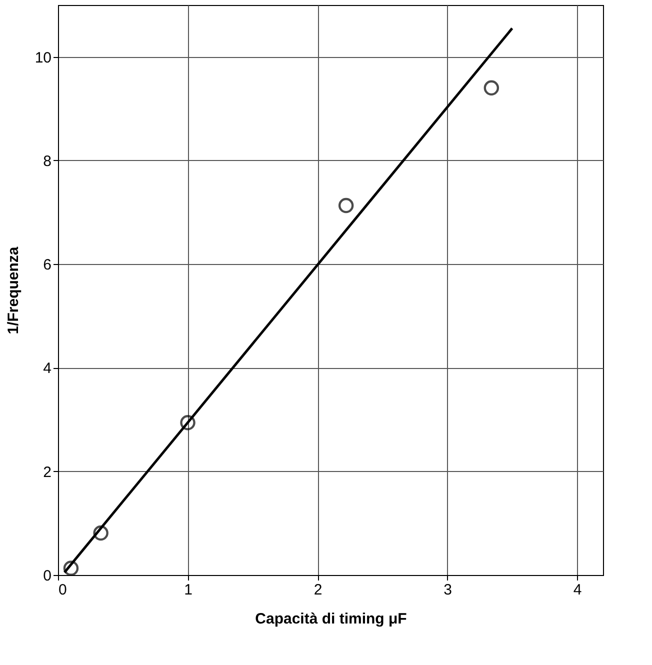  I want to click on x-tick-label: 0, so click(62, 590).